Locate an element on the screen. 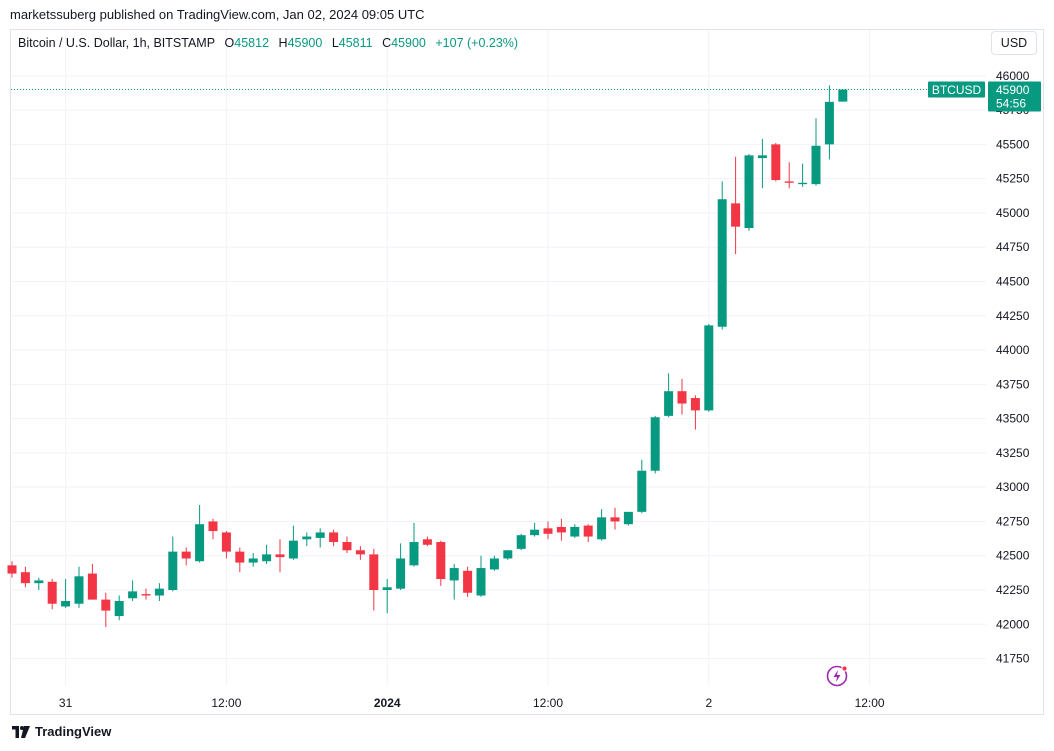 The image size is (1054, 751). price-tick-label: 43750 is located at coordinates (1013, 384).